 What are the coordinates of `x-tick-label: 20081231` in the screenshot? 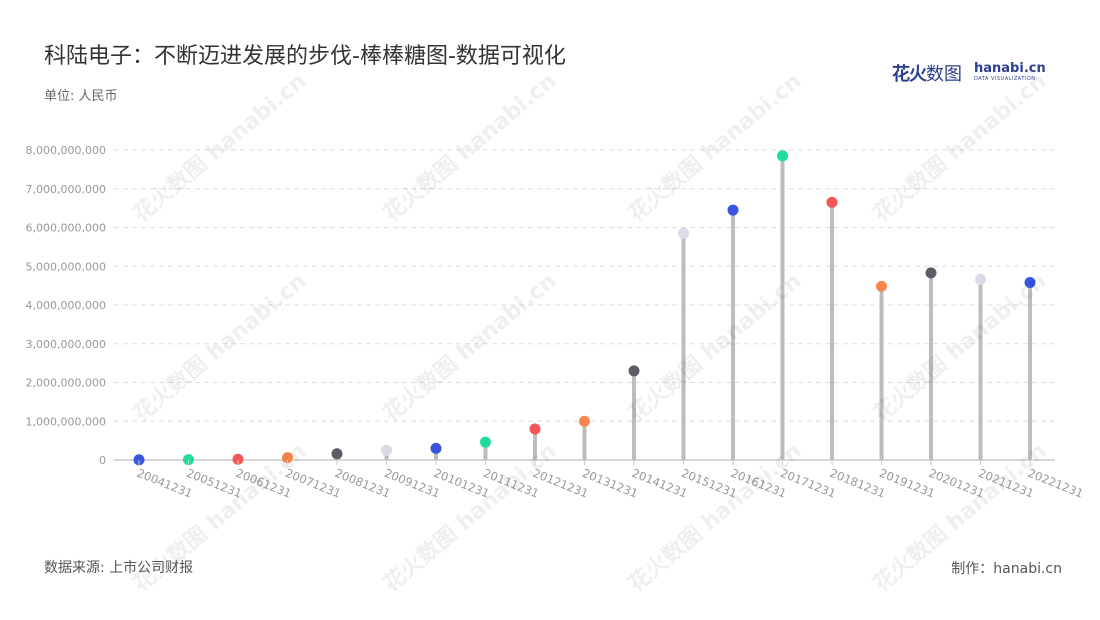 It's located at (363, 483).